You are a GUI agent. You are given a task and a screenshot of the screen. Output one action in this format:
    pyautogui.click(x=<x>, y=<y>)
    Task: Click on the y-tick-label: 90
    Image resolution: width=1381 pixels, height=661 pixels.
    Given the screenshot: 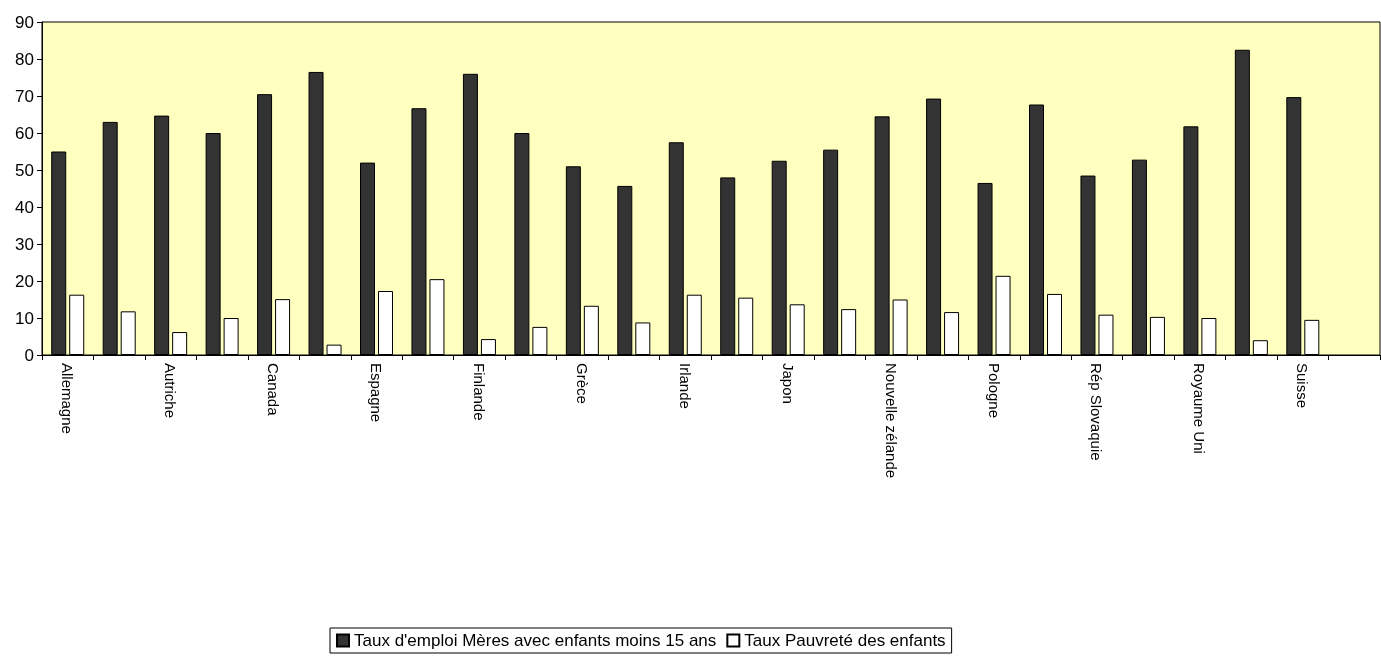 What is the action you would take?
    pyautogui.click(x=24, y=22)
    